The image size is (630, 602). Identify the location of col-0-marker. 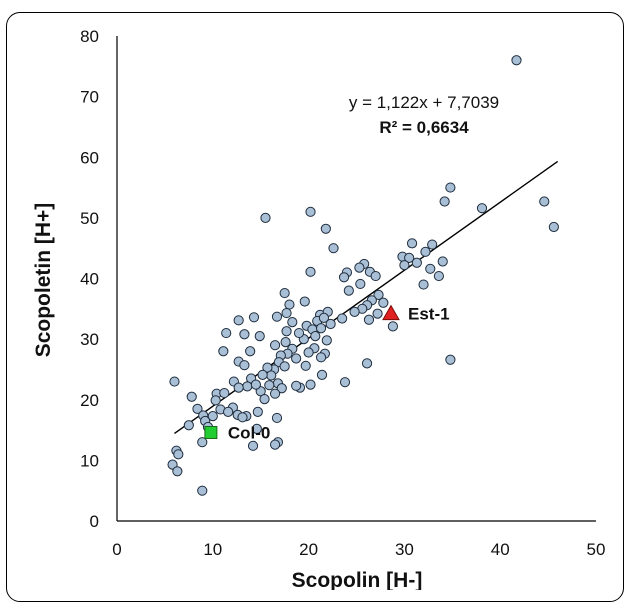
(211, 432).